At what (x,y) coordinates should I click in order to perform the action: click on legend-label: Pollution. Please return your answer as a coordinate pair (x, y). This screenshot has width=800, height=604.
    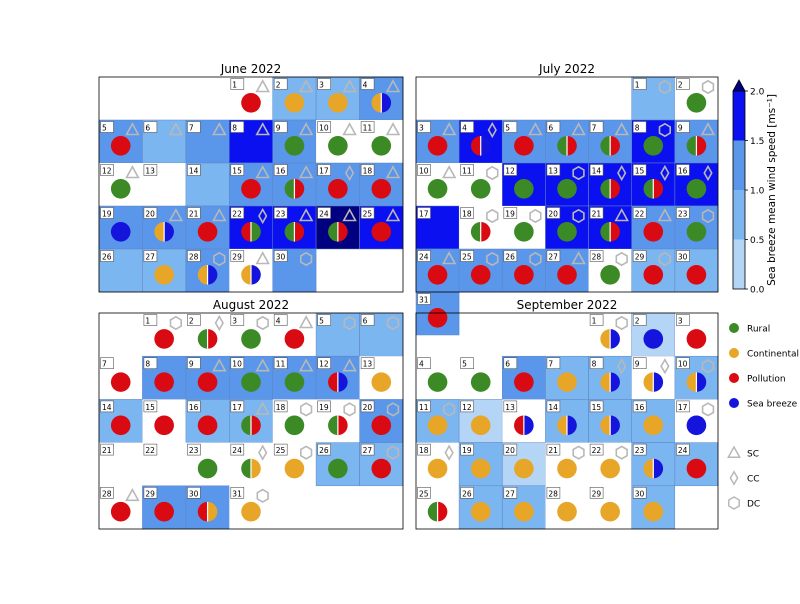
    Looking at the image, I should click on (766, 380).